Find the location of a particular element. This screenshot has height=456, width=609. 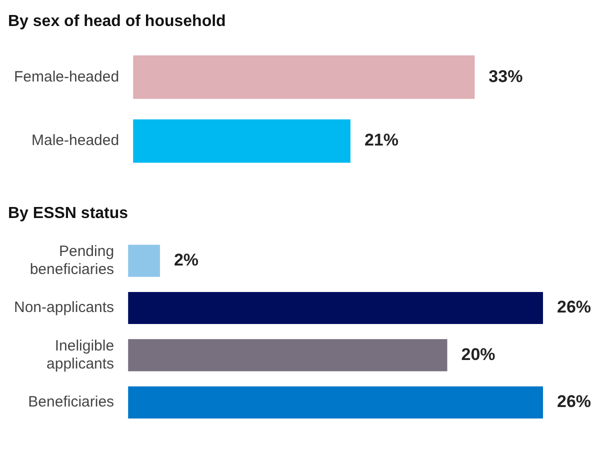

y-tick-label: Female-headed is located at coordinates (67, 77).